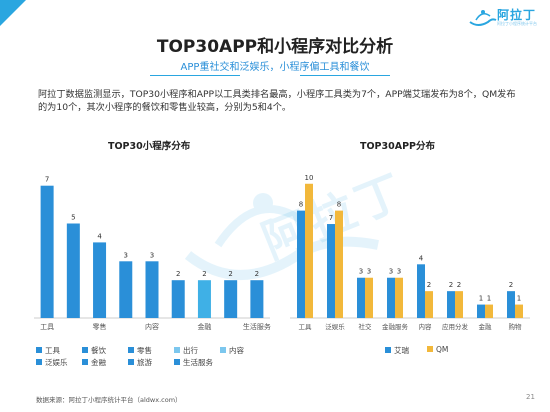  What do you see at coordinates (100, 280) in the screenshot?
I see `bar-零售` at bounding box center [100, 280].